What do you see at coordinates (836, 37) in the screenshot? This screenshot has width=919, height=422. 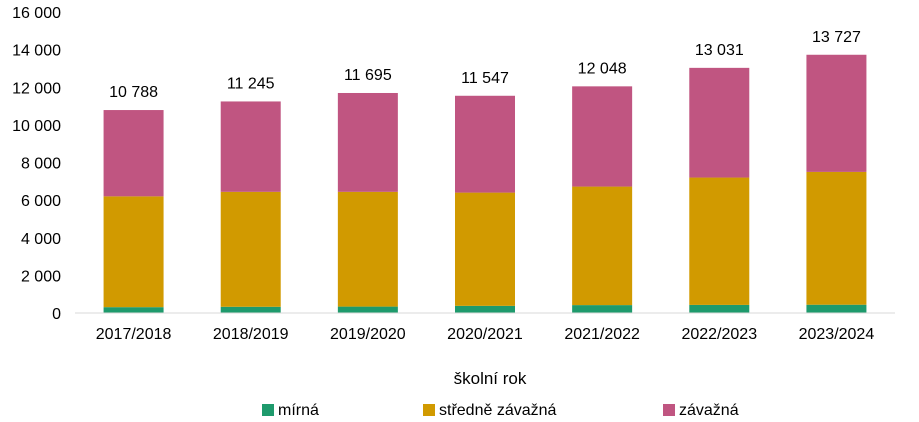 I see `total-data-label: 13 727` at bounding box center [836, 37].